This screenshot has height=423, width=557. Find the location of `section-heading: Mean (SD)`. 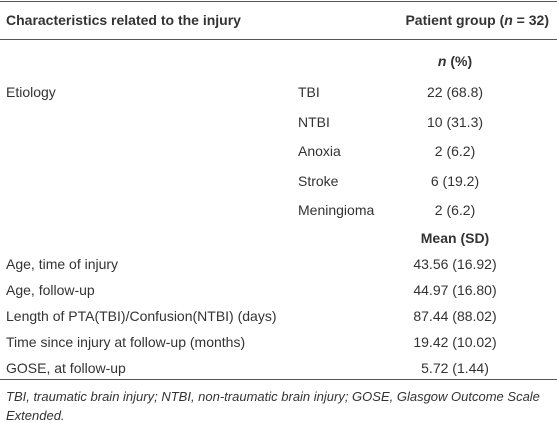

section-heading: Mean (SD) is located at coordinates (455, 238).